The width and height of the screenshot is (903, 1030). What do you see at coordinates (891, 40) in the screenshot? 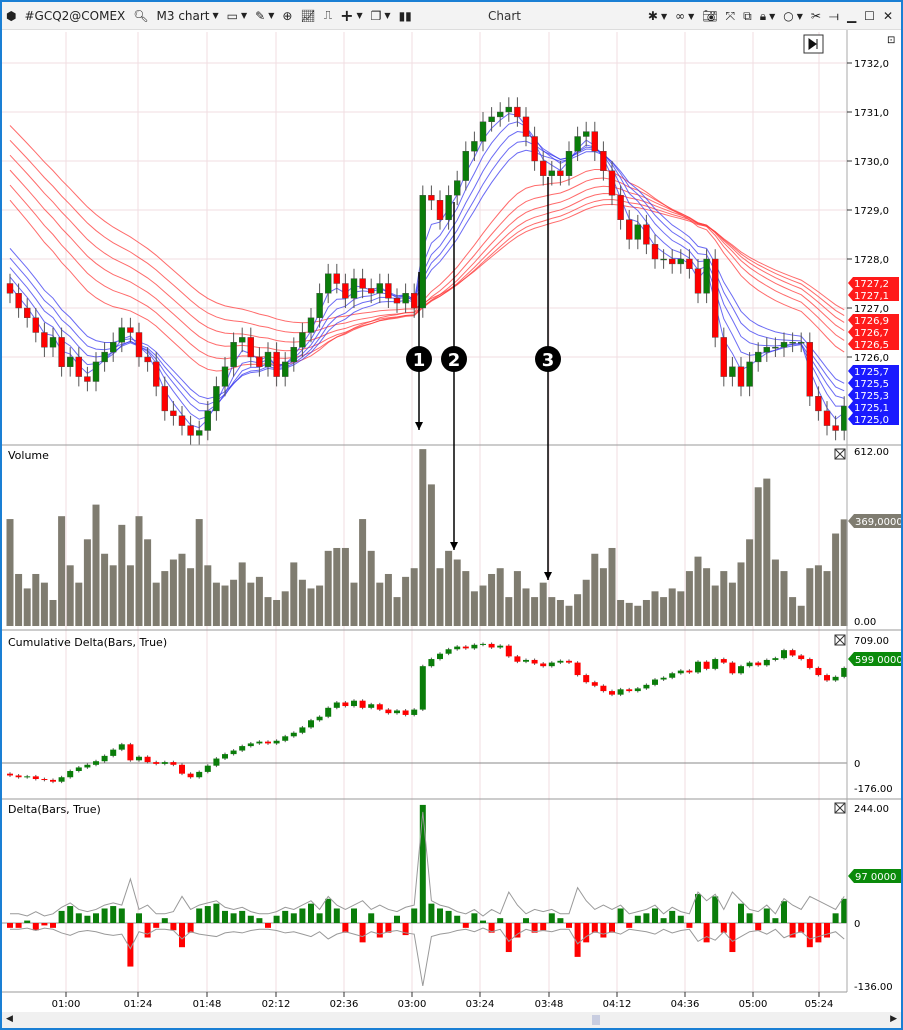
I see `panel-format-icon: ⊡` at bounding box center [891, 40].